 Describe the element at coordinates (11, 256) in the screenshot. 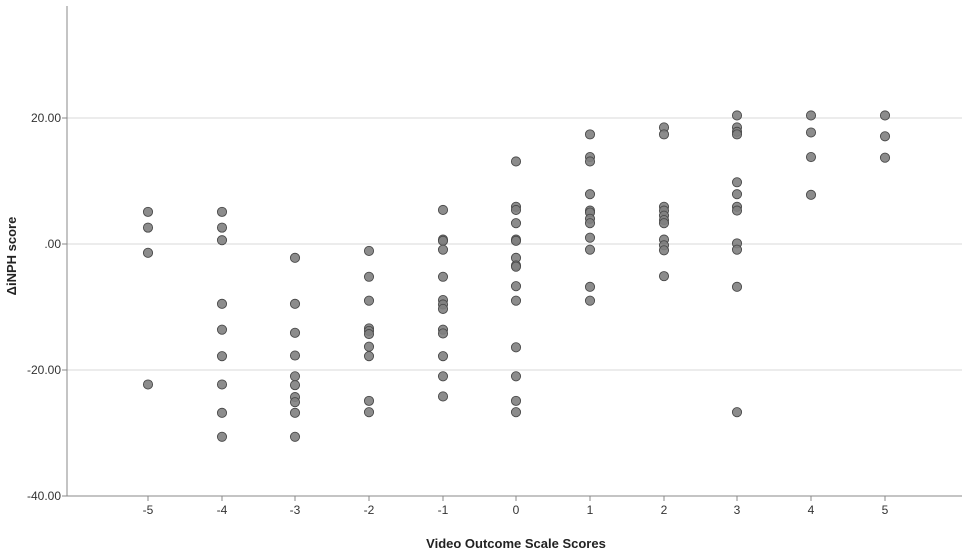

I see `y-axis-title: ΔiNPH score` at that location.